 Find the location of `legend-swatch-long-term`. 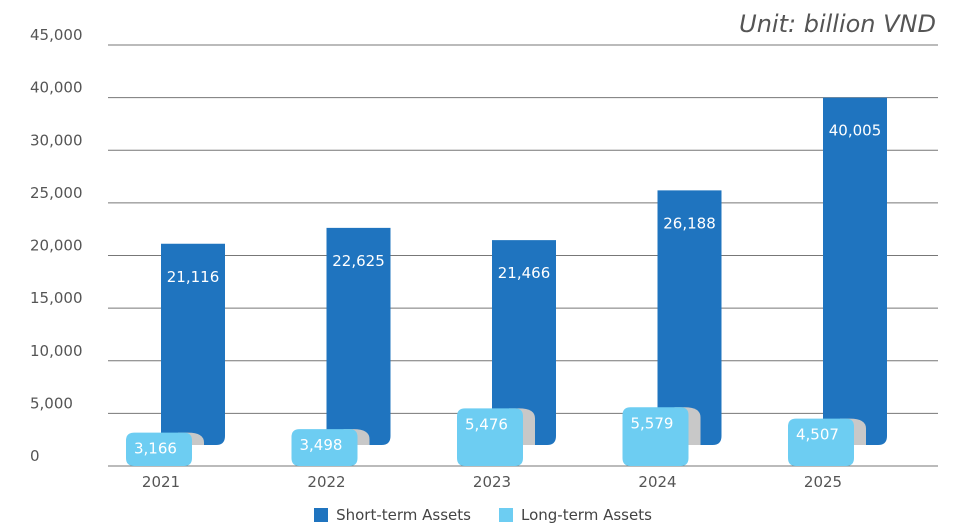

legend-swatch-long-term is located at coordinates (505, 515).